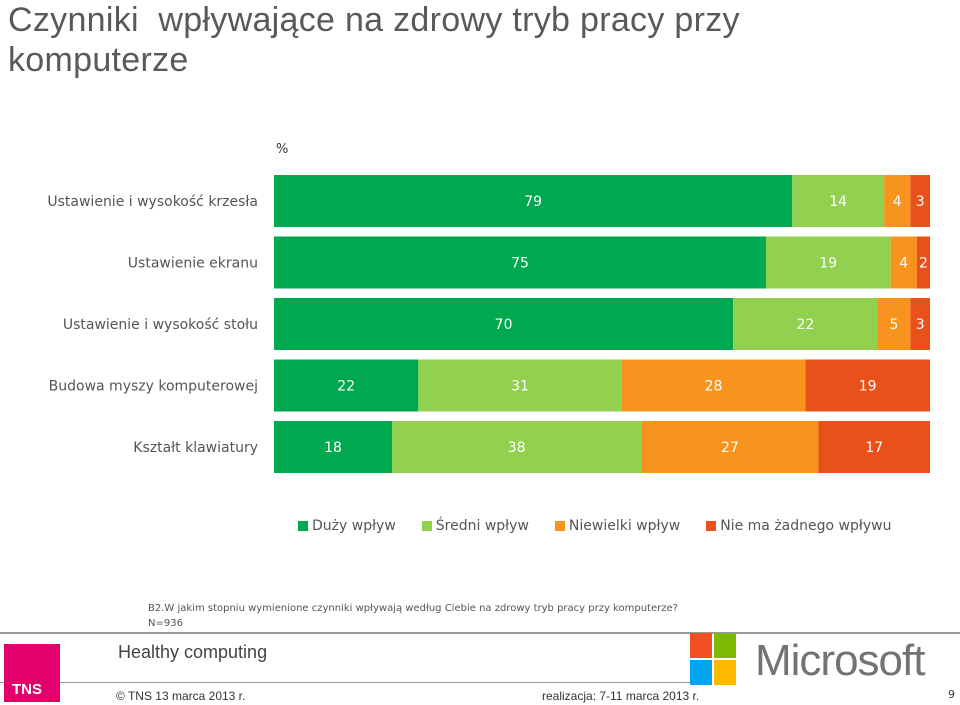 The height and width of the screenshot is (705, 960). What do you see at coordinates (621, 696) in the screenshot?
I see `realization-date: realizacja: 7-11 marca 2013 r.` at bounding box center [621, 696].